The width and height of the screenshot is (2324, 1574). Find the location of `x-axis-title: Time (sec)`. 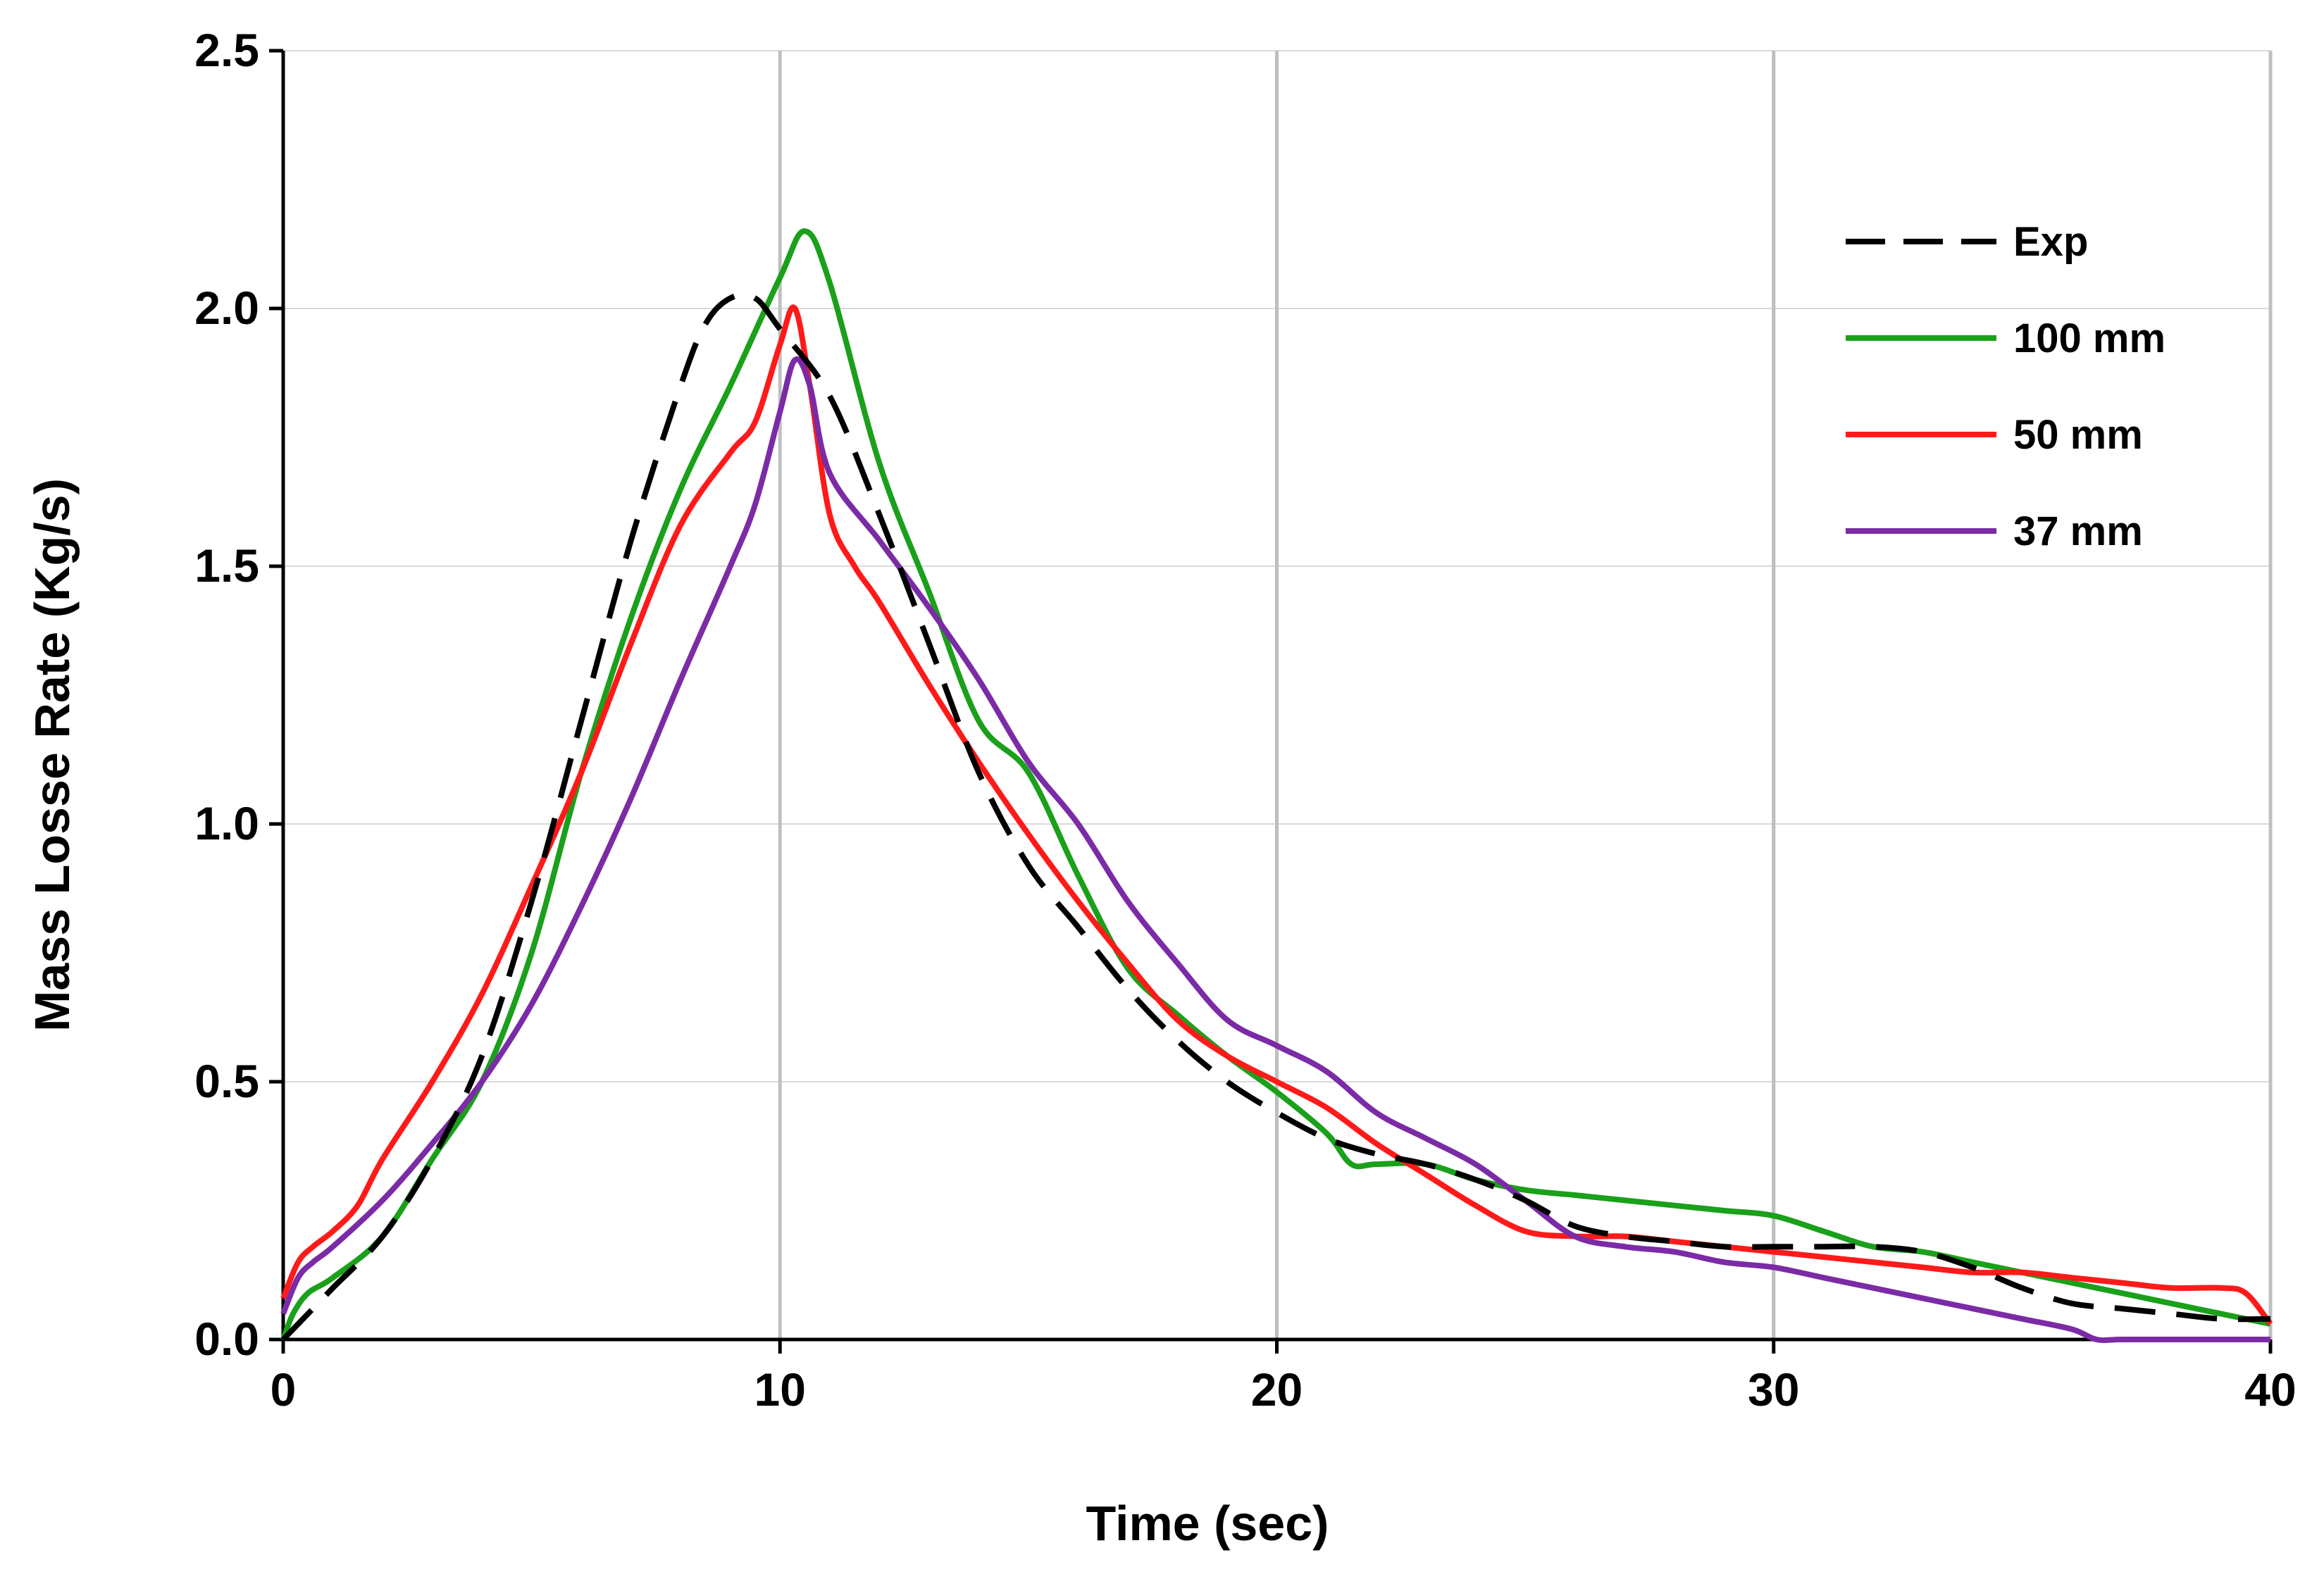

x-axis-title: Time (sec) is located at coordinates (1207, 1523).